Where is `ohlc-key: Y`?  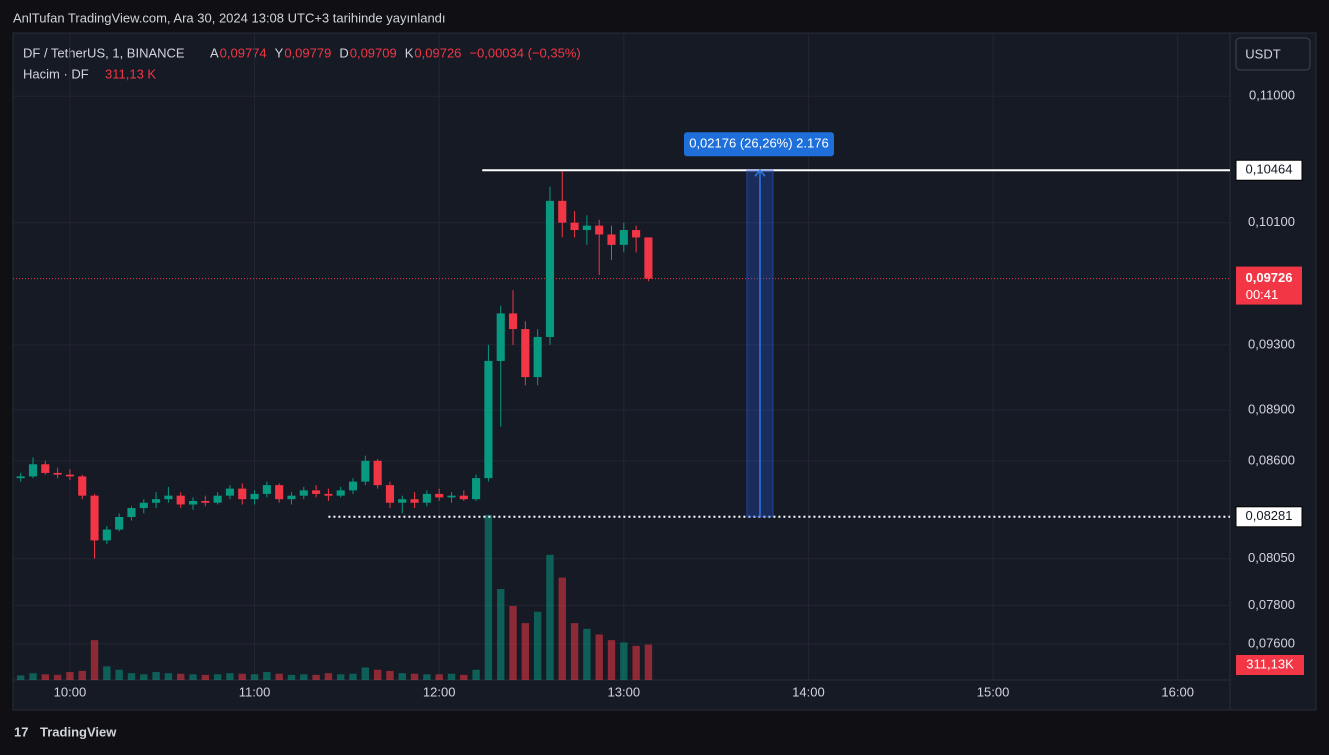 ohlc-key: Y is located at coordinates (279, 52).